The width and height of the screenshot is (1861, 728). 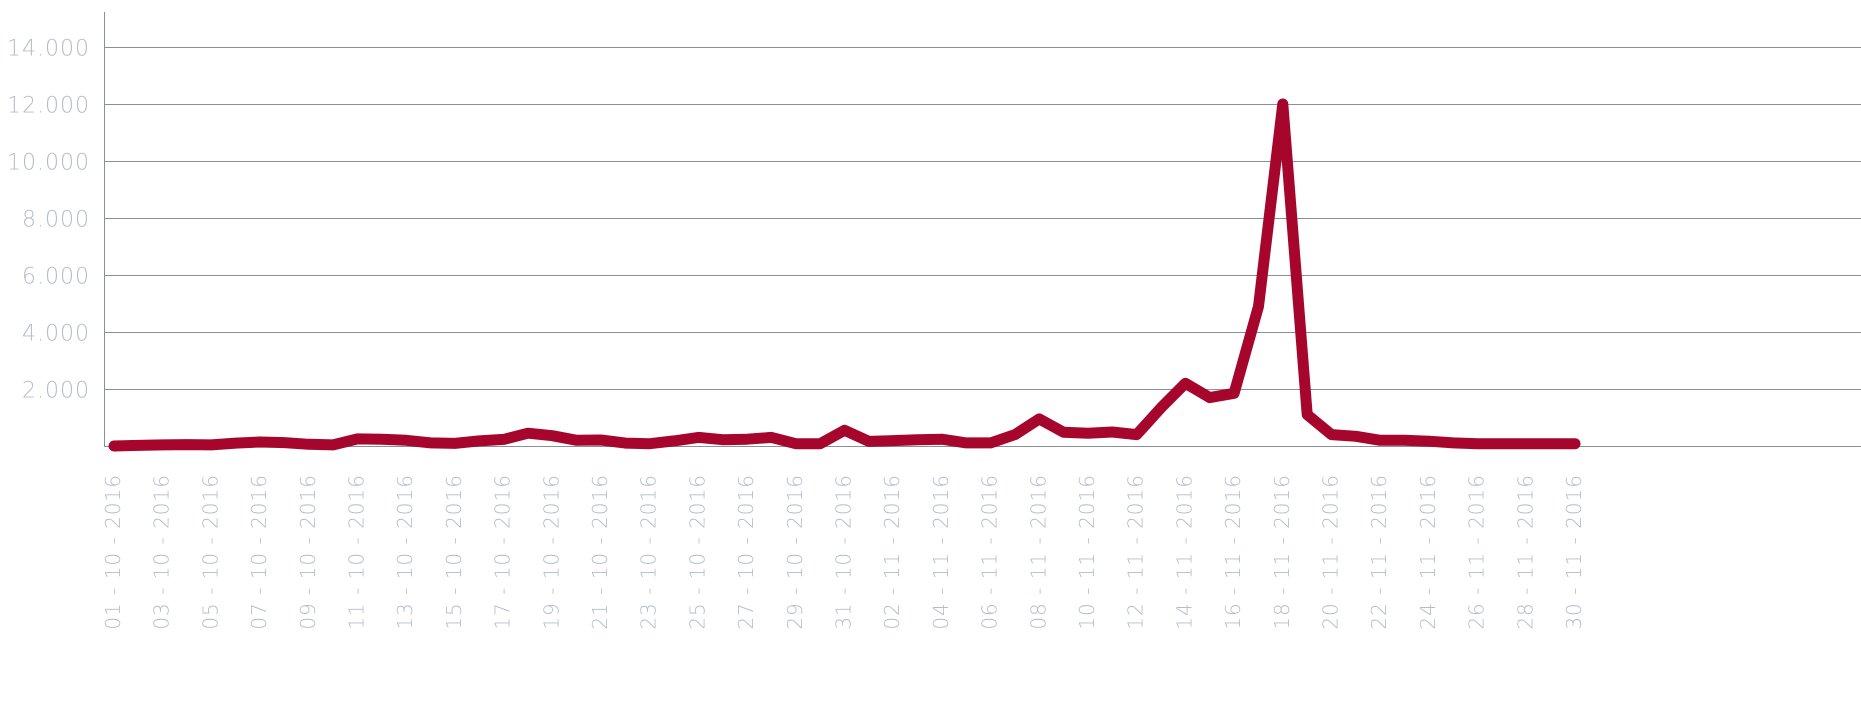 What do you see at coordinates (1574, 552) in the screenshot?
I see `x-tick-label: 30 - 11 - 2016` at bounding box center [1574, 552].